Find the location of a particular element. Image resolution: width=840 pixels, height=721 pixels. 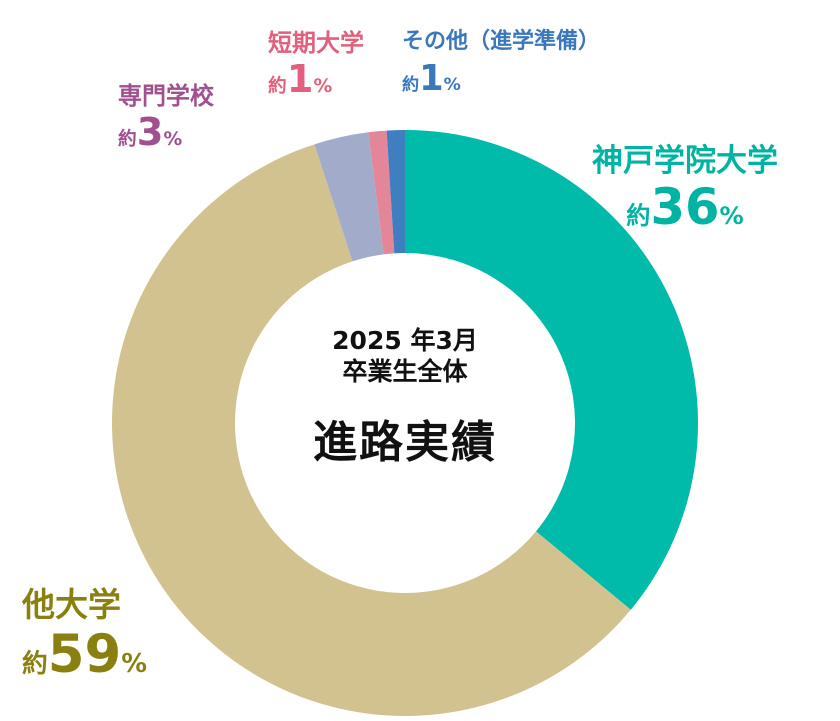

label-value: 約36% is located at coordinates (685, 207).